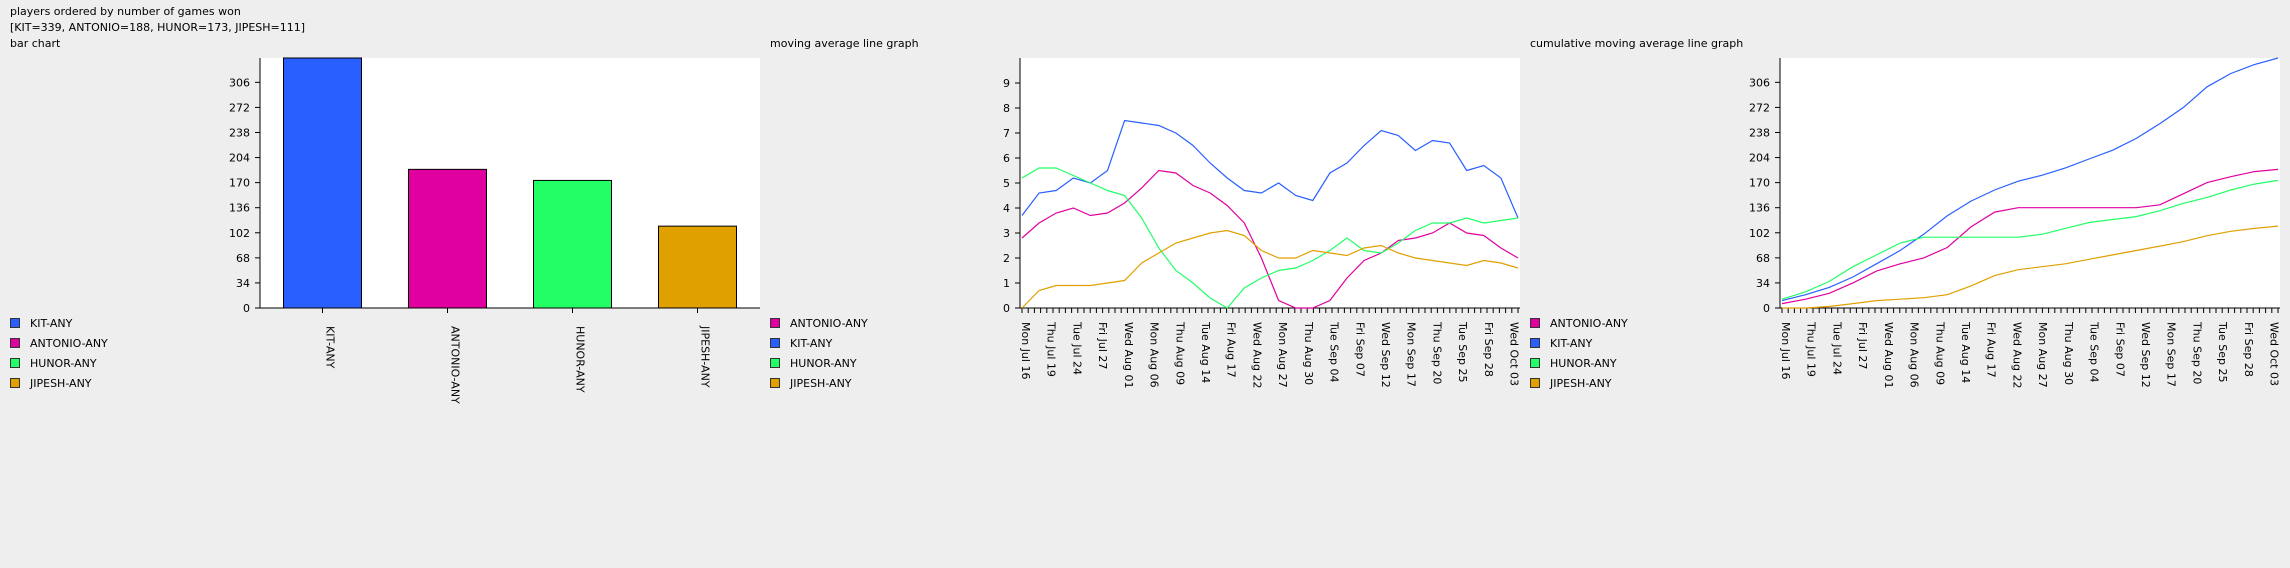  I want to click on x-tick-label: Thu Aug 30, so click(1308, 353).